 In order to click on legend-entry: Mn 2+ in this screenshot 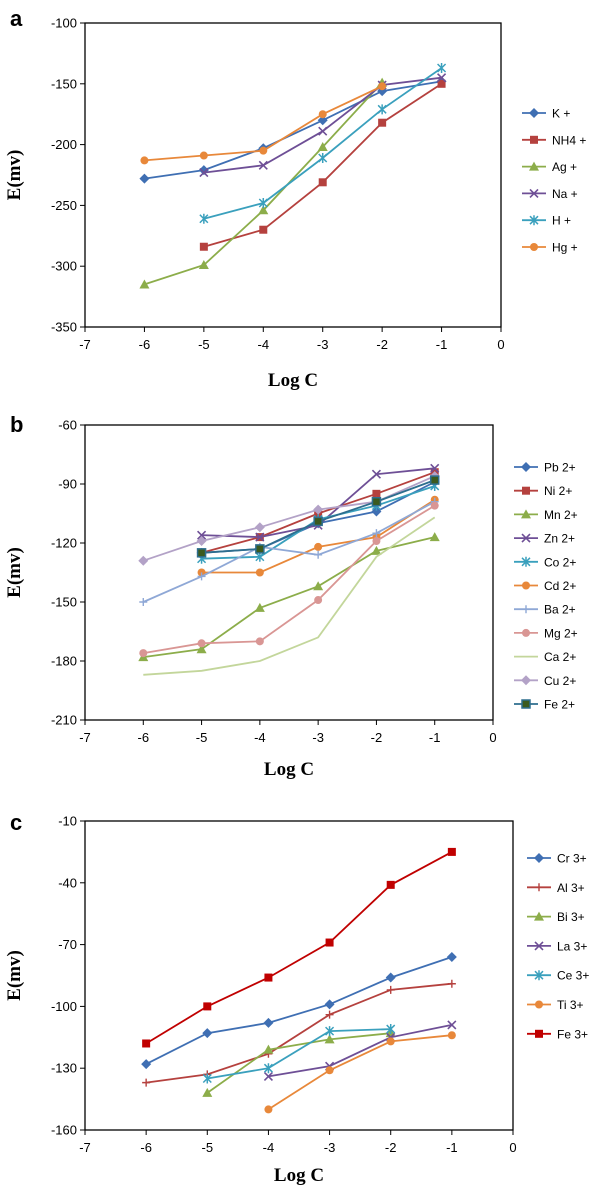, I will do `click(546, 515)`.